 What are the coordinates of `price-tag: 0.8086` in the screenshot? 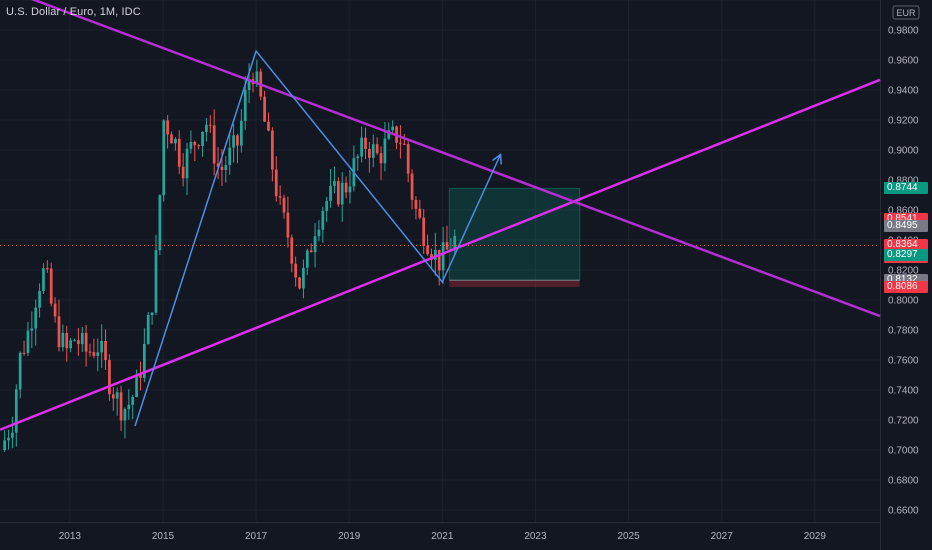 It's located at (906, 287).